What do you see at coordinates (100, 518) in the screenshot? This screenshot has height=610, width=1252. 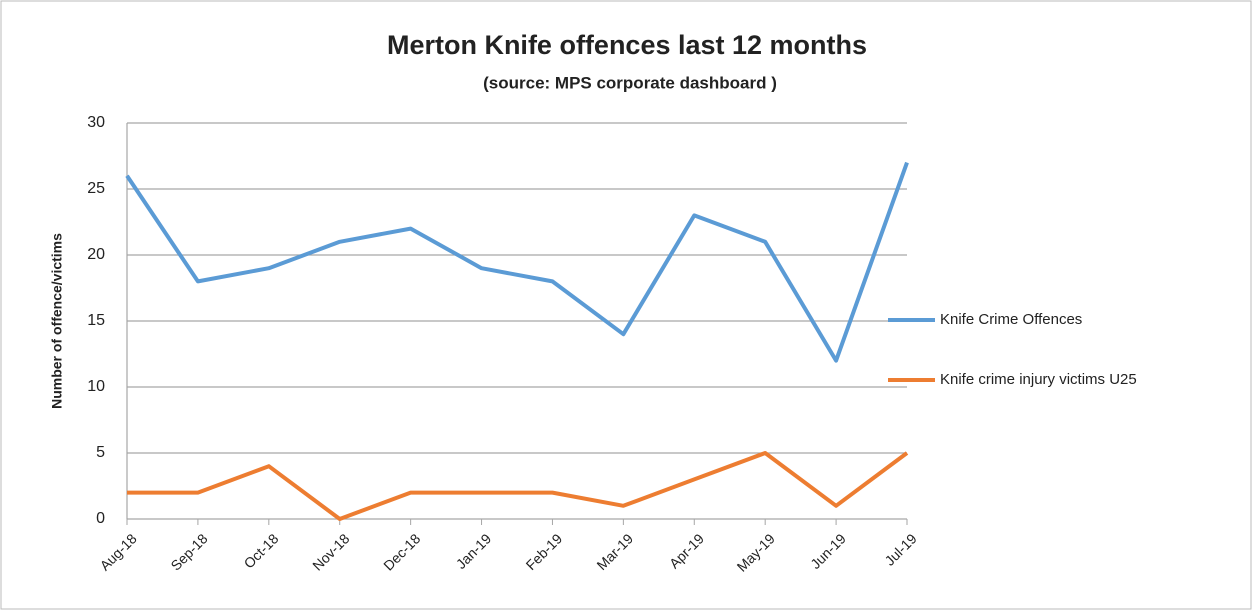 I see `y-tick-label: 0` at bounding box center [100, 518].